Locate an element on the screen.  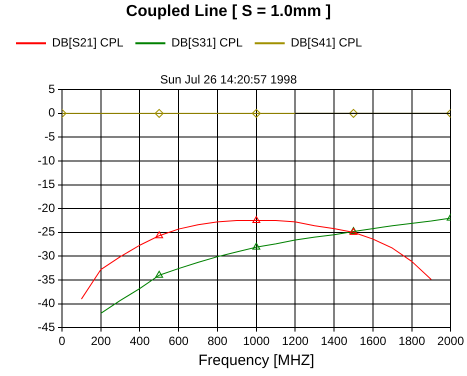
y-tick-label: -45 is located at coordinates (47, 327).